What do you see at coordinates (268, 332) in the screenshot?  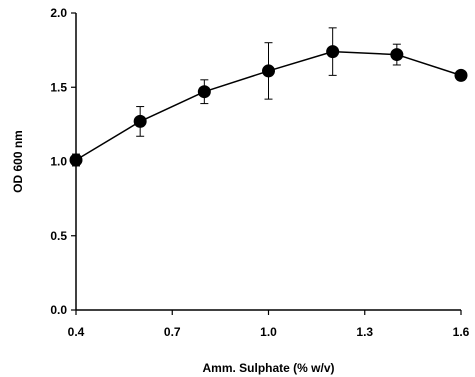 I see `x-tick-label: 1.0` at bounding box center [268, 332].